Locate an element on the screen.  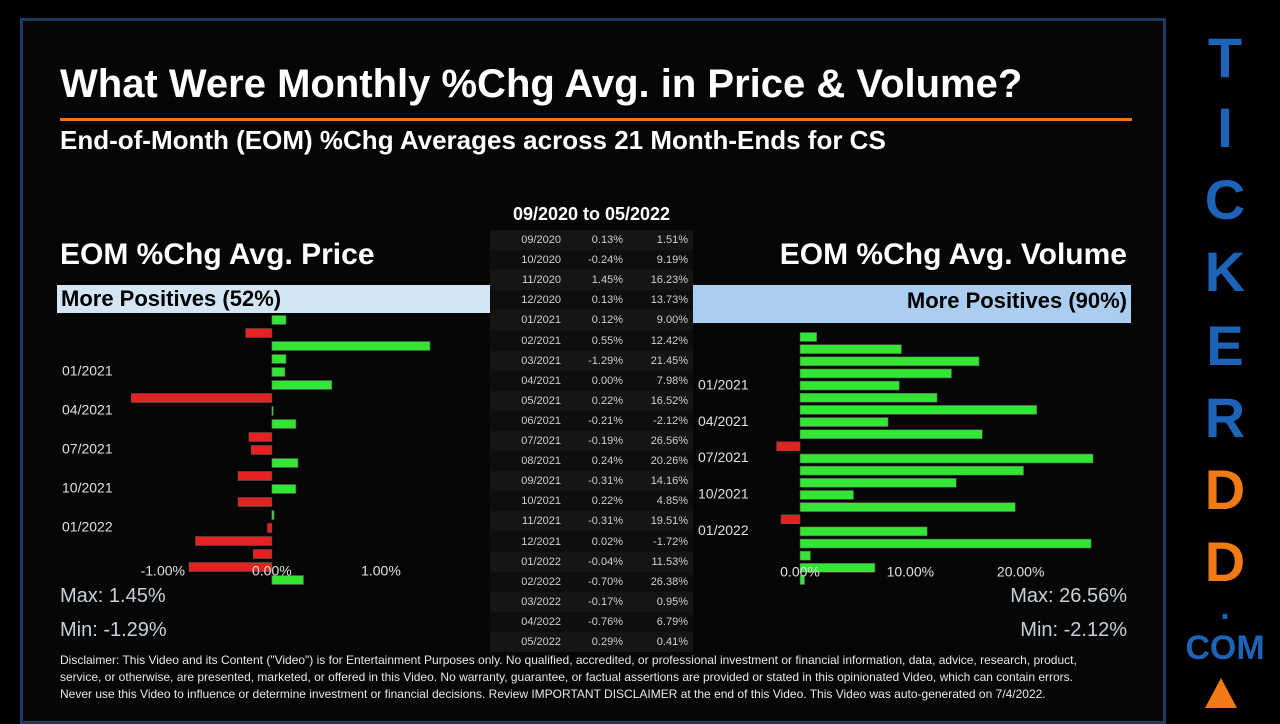
annotation: Min: -2.12% is located at coordinates (1073, 630).